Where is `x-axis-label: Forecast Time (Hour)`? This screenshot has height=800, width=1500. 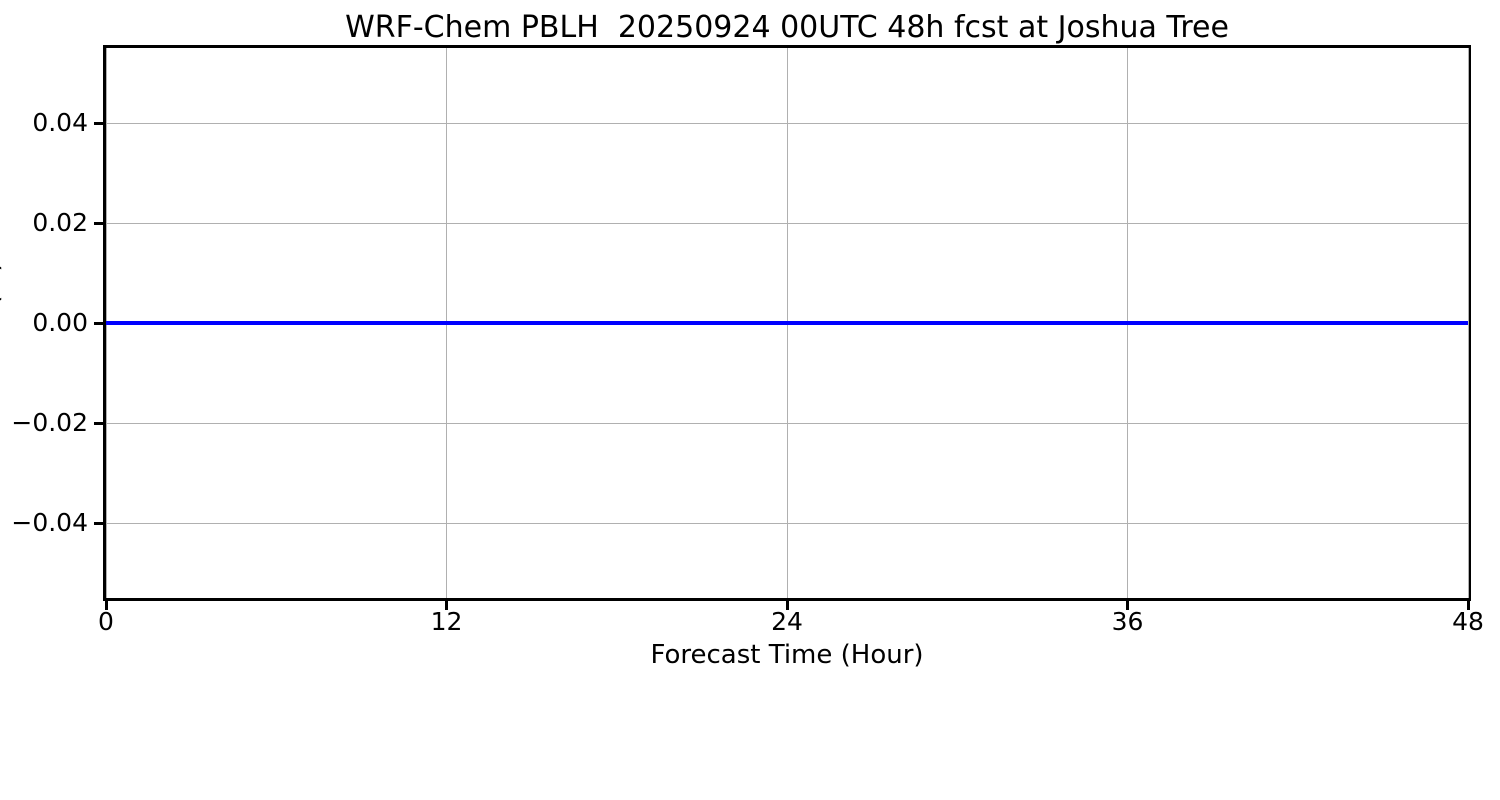
x-axis-label: Forecast Time (Hour) is located at coordinates (787, 655).